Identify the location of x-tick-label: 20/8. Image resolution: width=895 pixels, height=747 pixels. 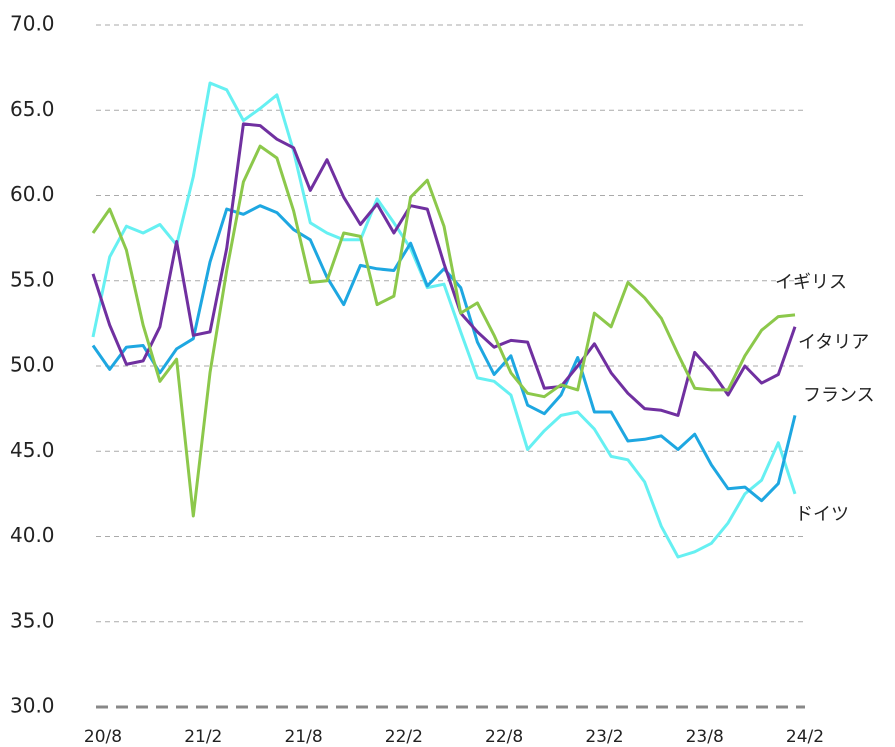
(103, 737).